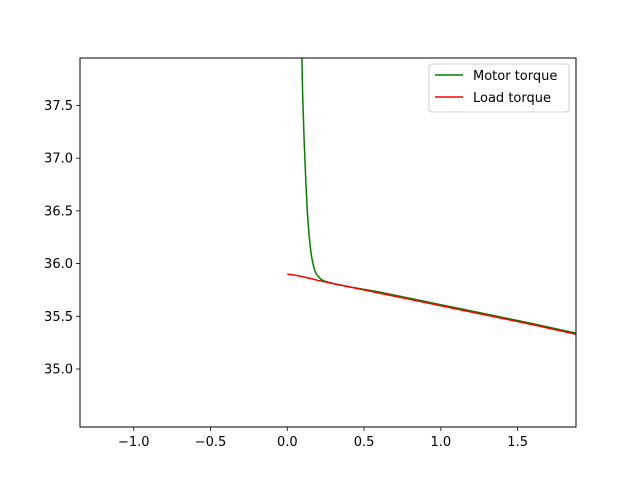 Image resolution: width=640 pixels, height=480 pixels. I want to click on legend-box, so click(499, 88).